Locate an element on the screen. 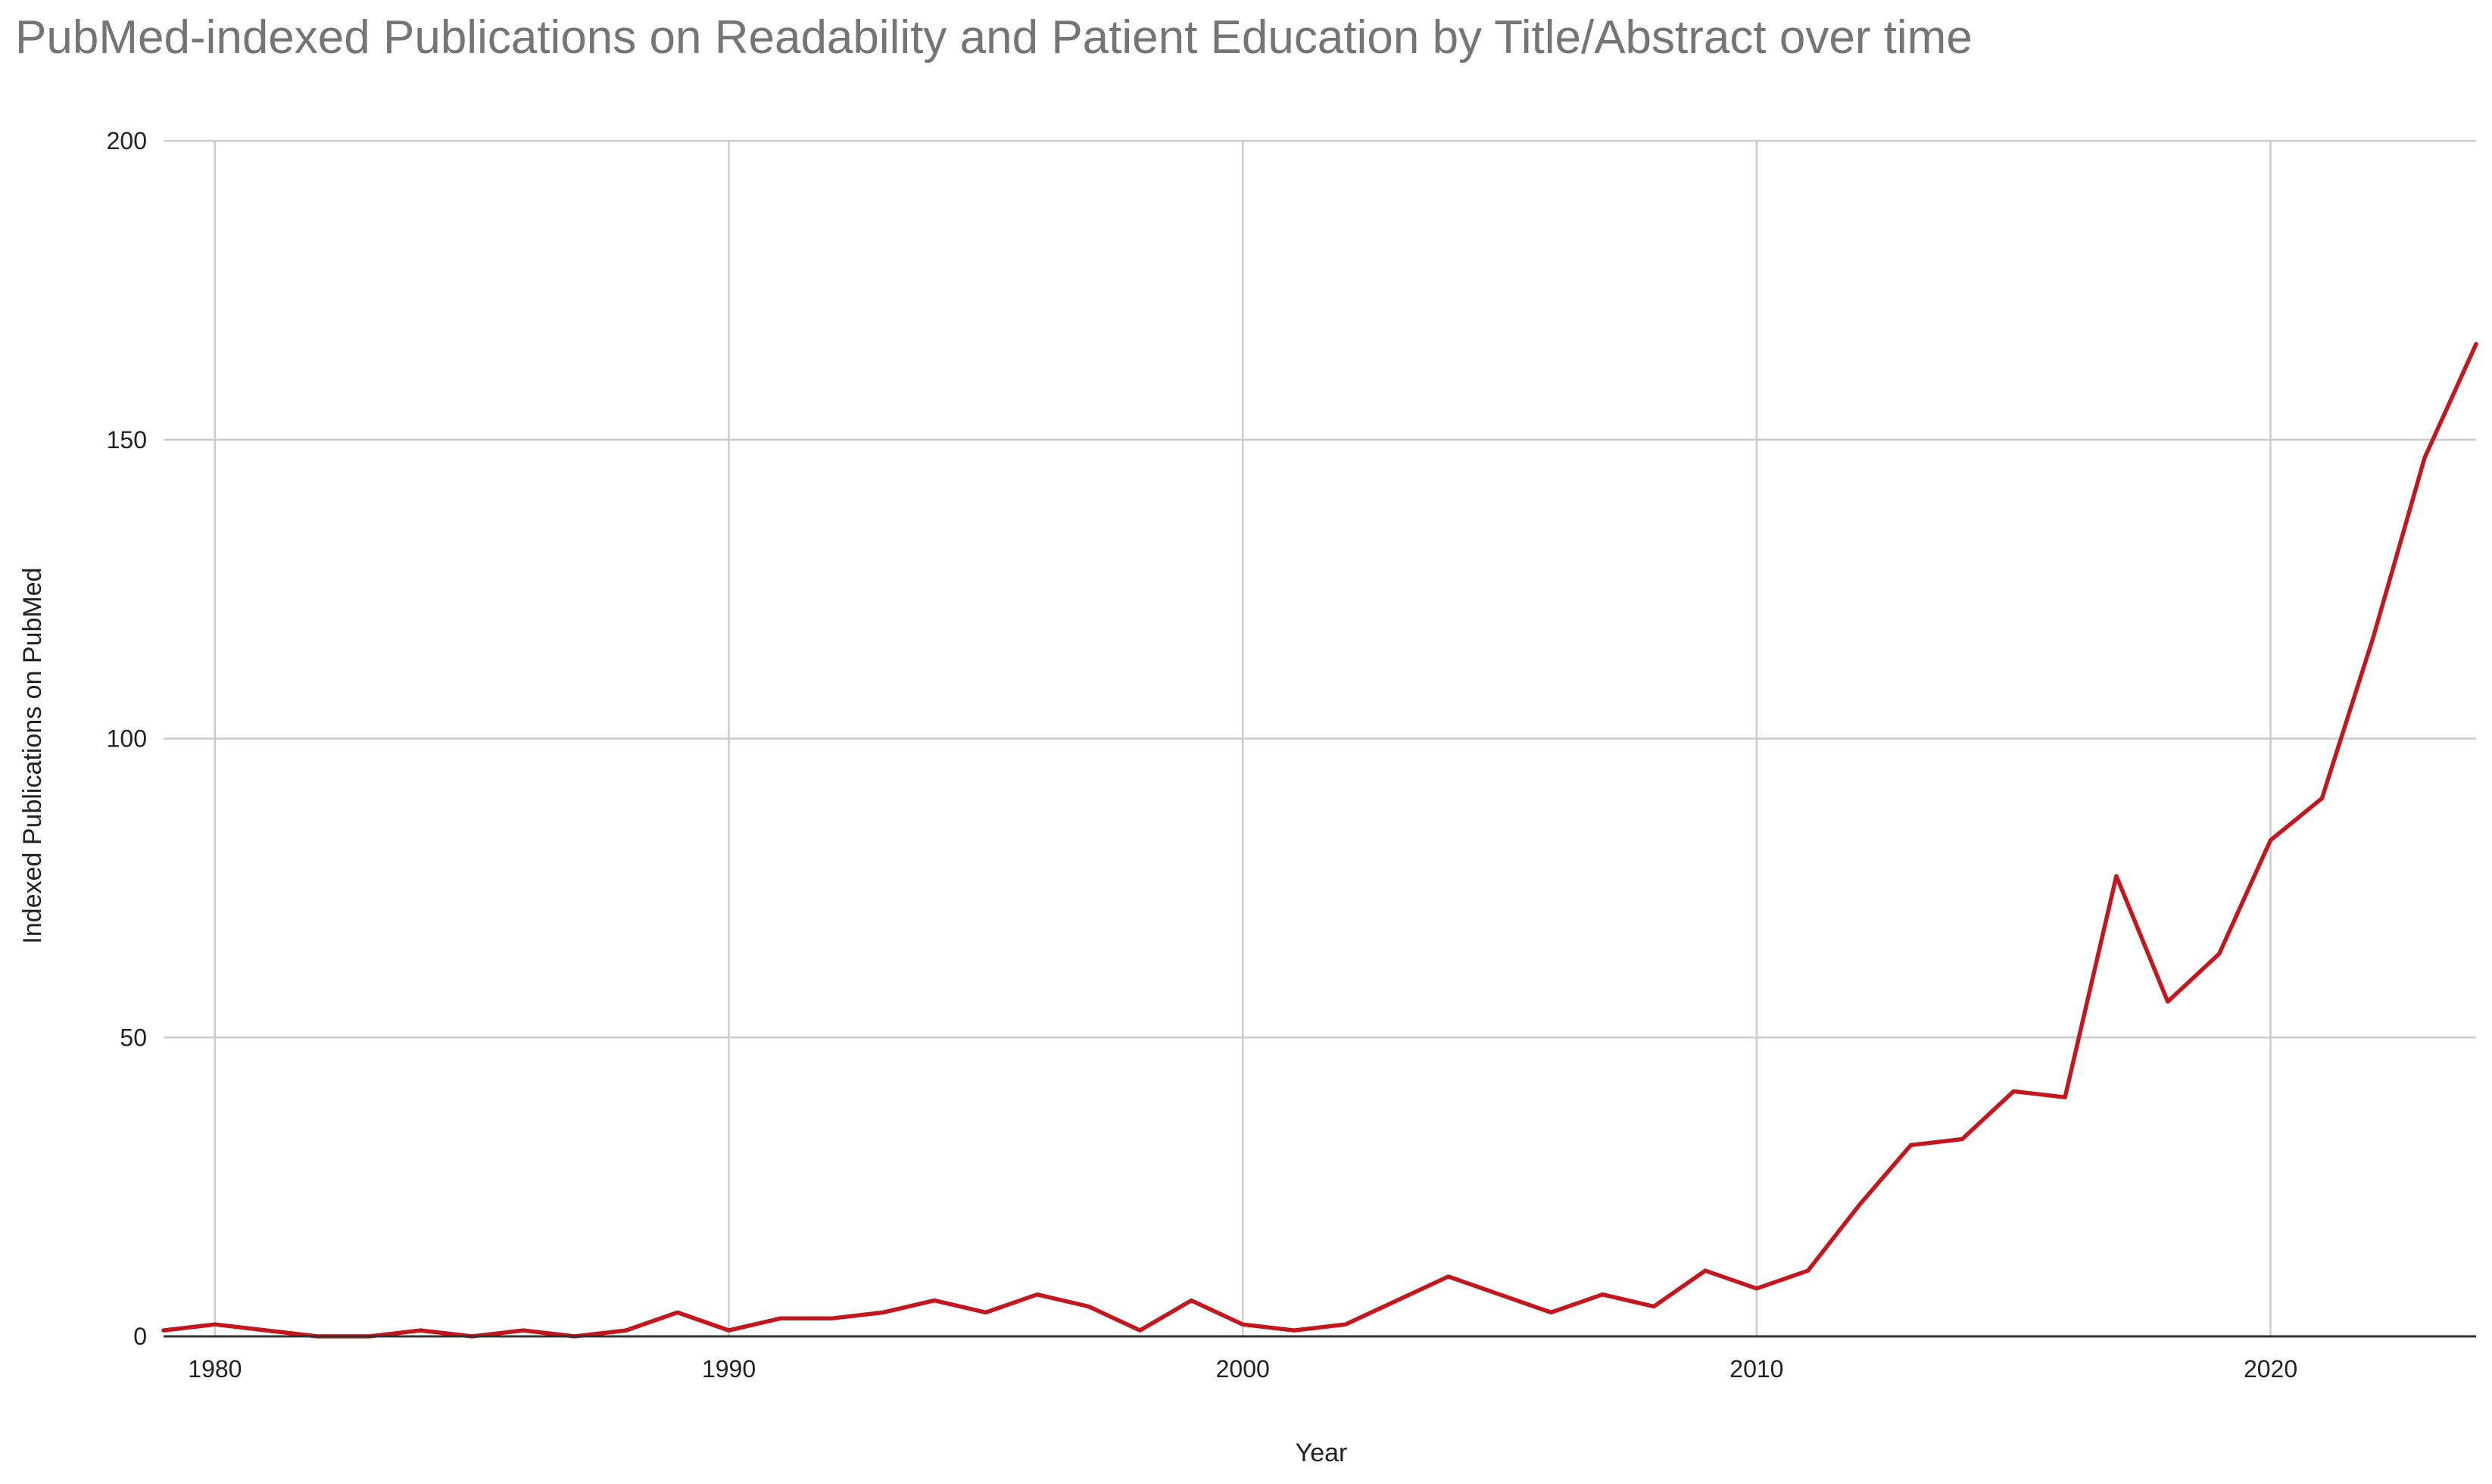 Image resolution: width=2492 pixels, height=1484 pixels. y-tick-label-150: 150 is located at coordinates (127, 440).